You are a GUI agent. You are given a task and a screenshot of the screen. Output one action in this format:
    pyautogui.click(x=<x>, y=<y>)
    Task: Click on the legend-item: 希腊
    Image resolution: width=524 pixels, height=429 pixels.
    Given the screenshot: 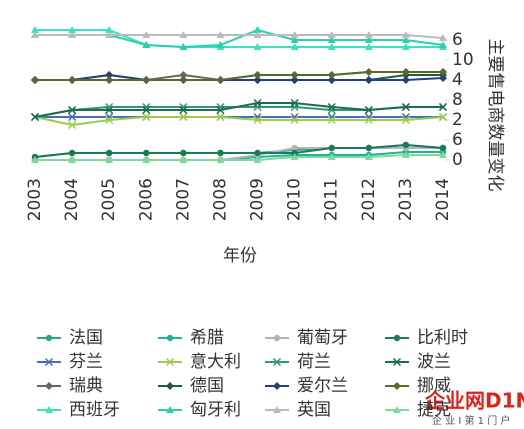 What is the action you would take?
    pyautogui.click(x=191, y=338)
    